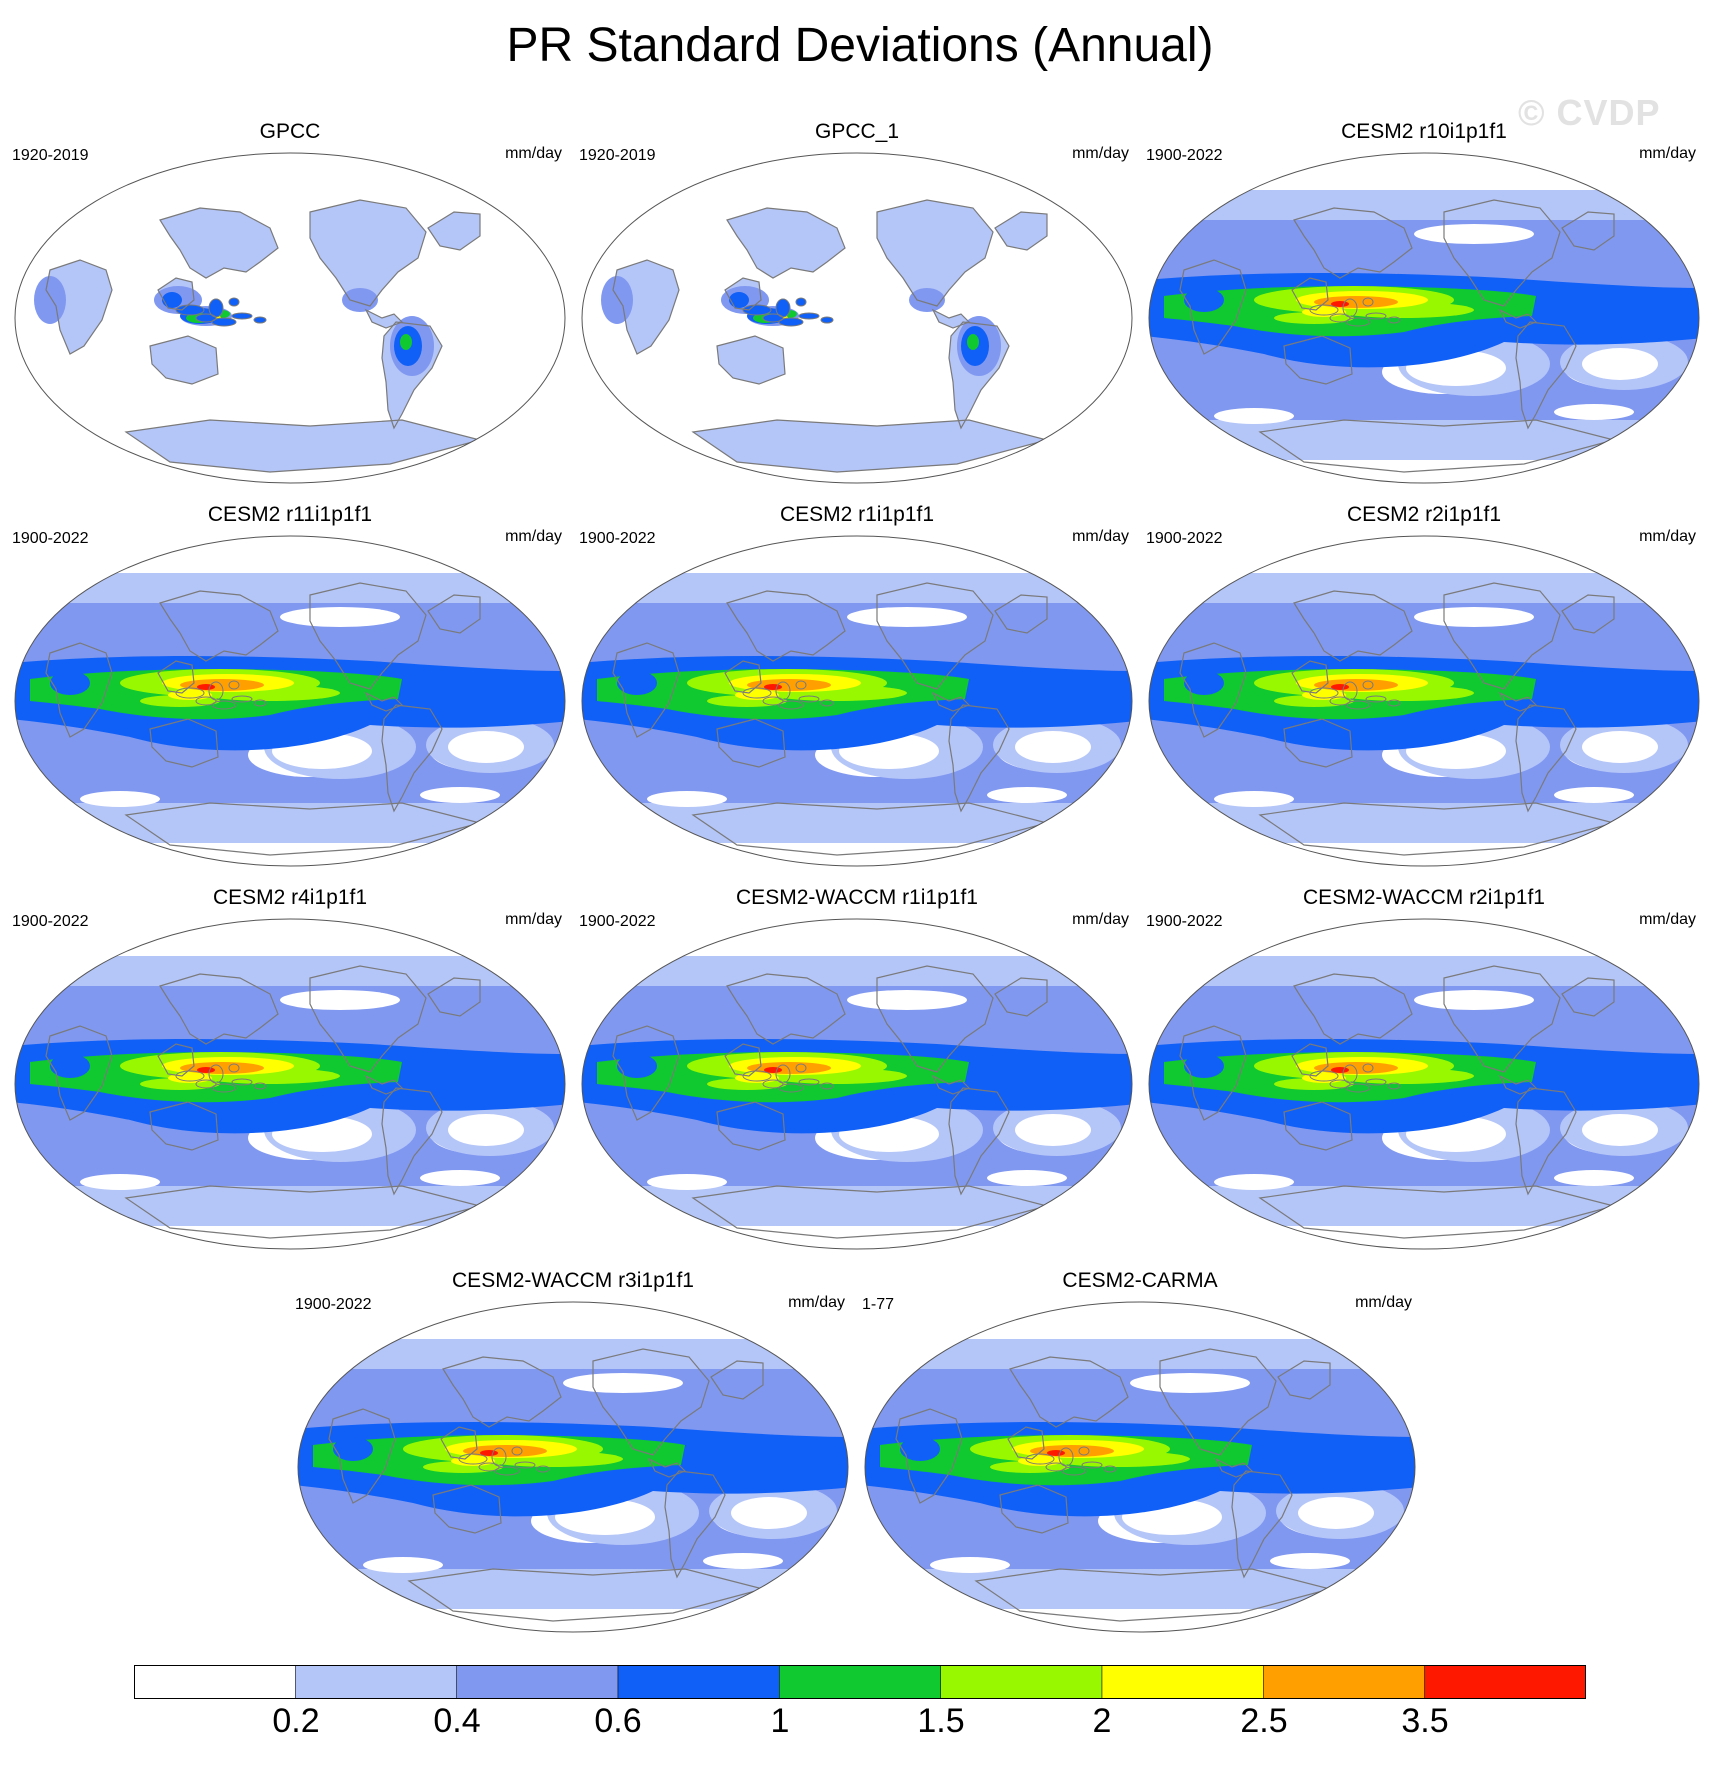 This screenshot has height=1772, width=1720. I want to click on colorbar, so click(860, 1682).